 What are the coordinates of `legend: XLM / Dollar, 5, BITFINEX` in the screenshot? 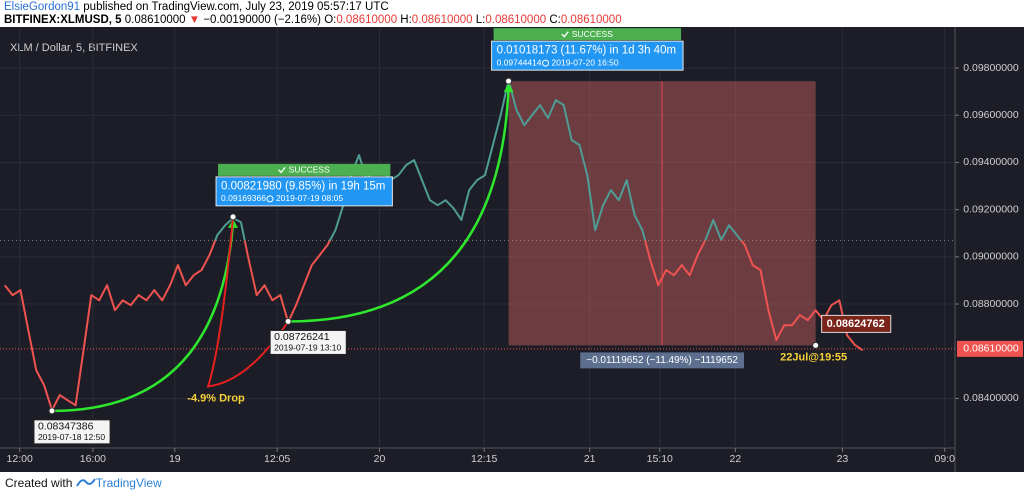 It's located at (74, 48).